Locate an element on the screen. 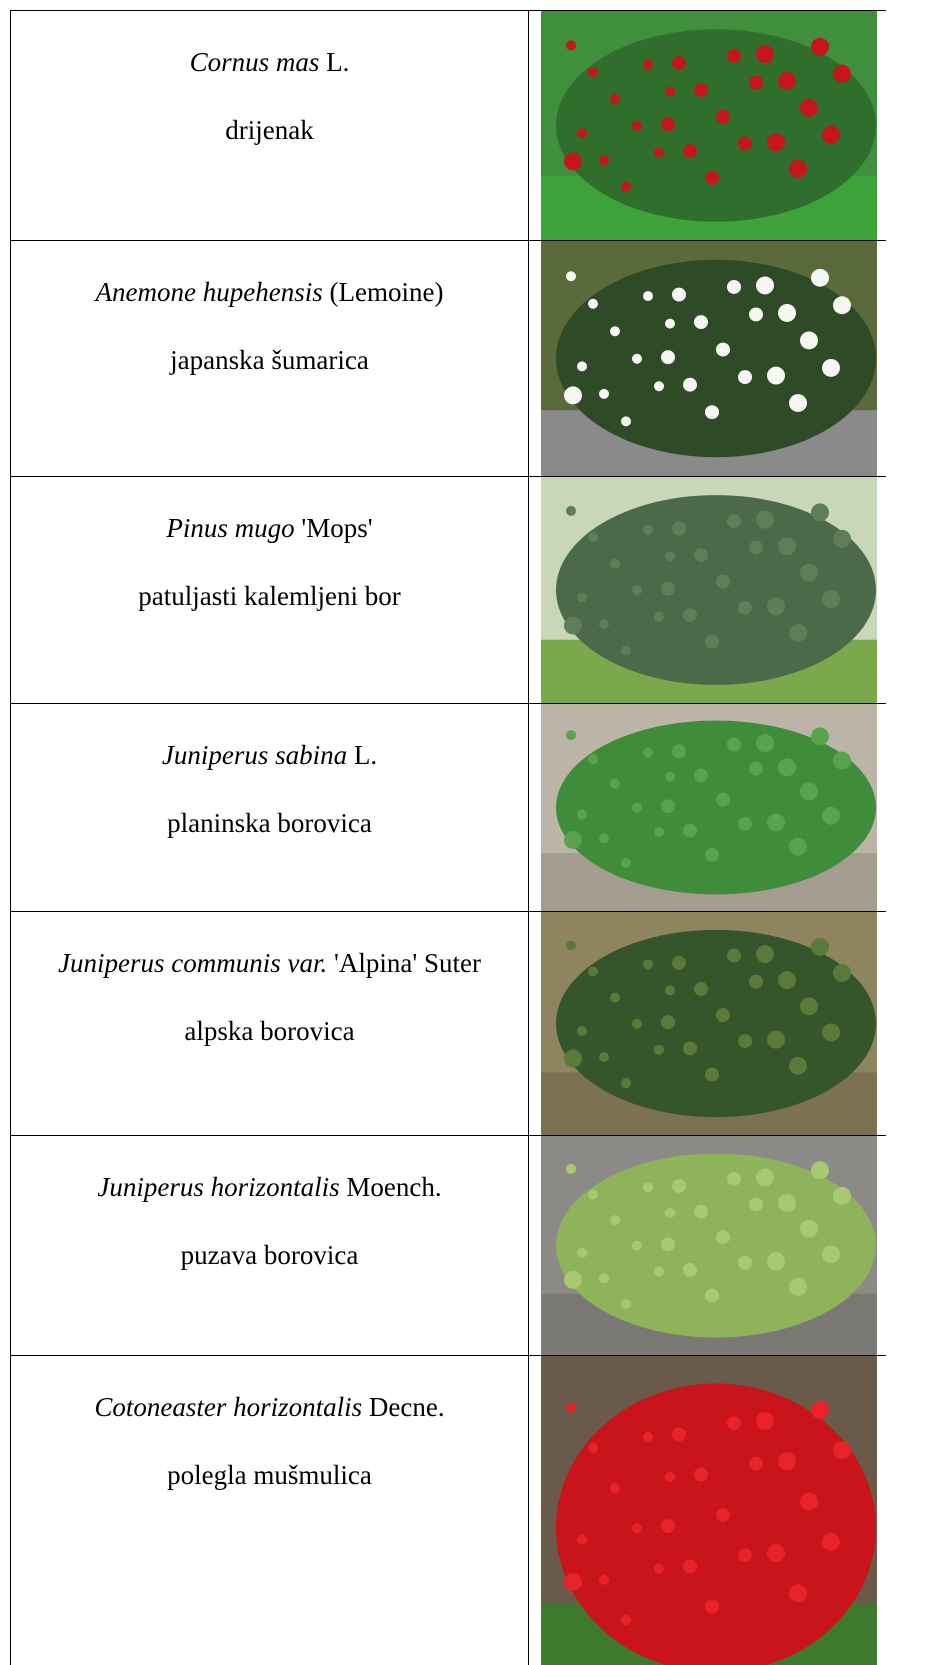 This screenshot has height=1665, width=941. plant-photo is located at coordinates (709, 1510).